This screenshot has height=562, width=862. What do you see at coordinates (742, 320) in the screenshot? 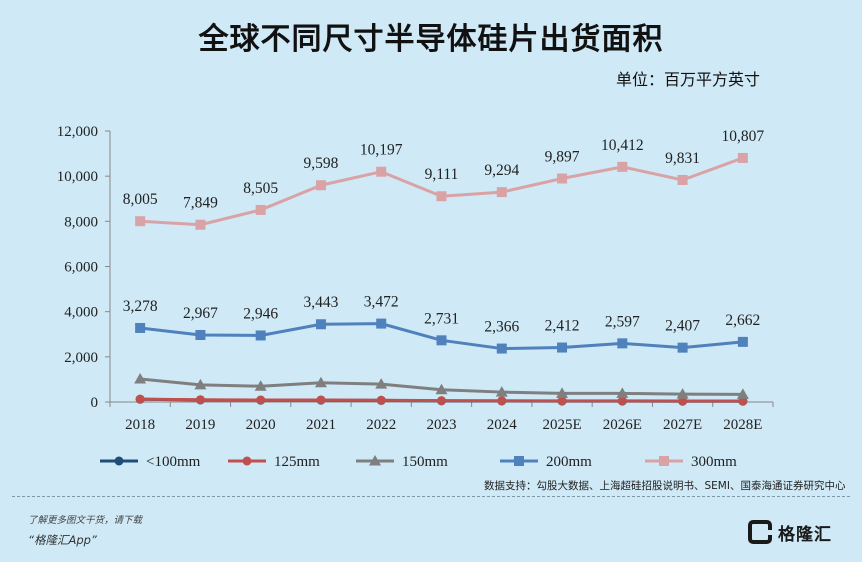
I see `data-label: 2,662` at bounding box center [742, 320].